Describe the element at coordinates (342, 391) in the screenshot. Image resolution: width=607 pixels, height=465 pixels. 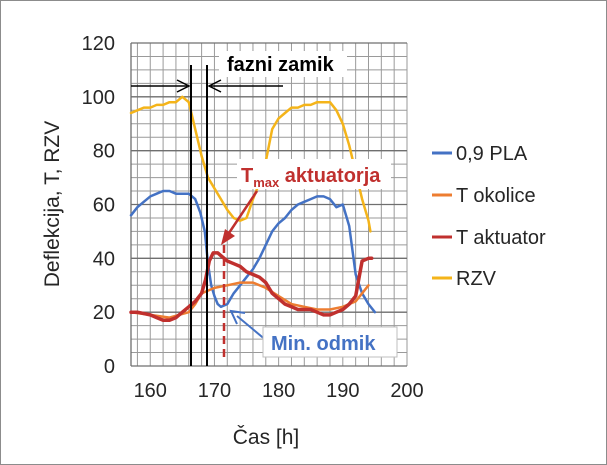
I see `x-tick-label: 190` at that location.